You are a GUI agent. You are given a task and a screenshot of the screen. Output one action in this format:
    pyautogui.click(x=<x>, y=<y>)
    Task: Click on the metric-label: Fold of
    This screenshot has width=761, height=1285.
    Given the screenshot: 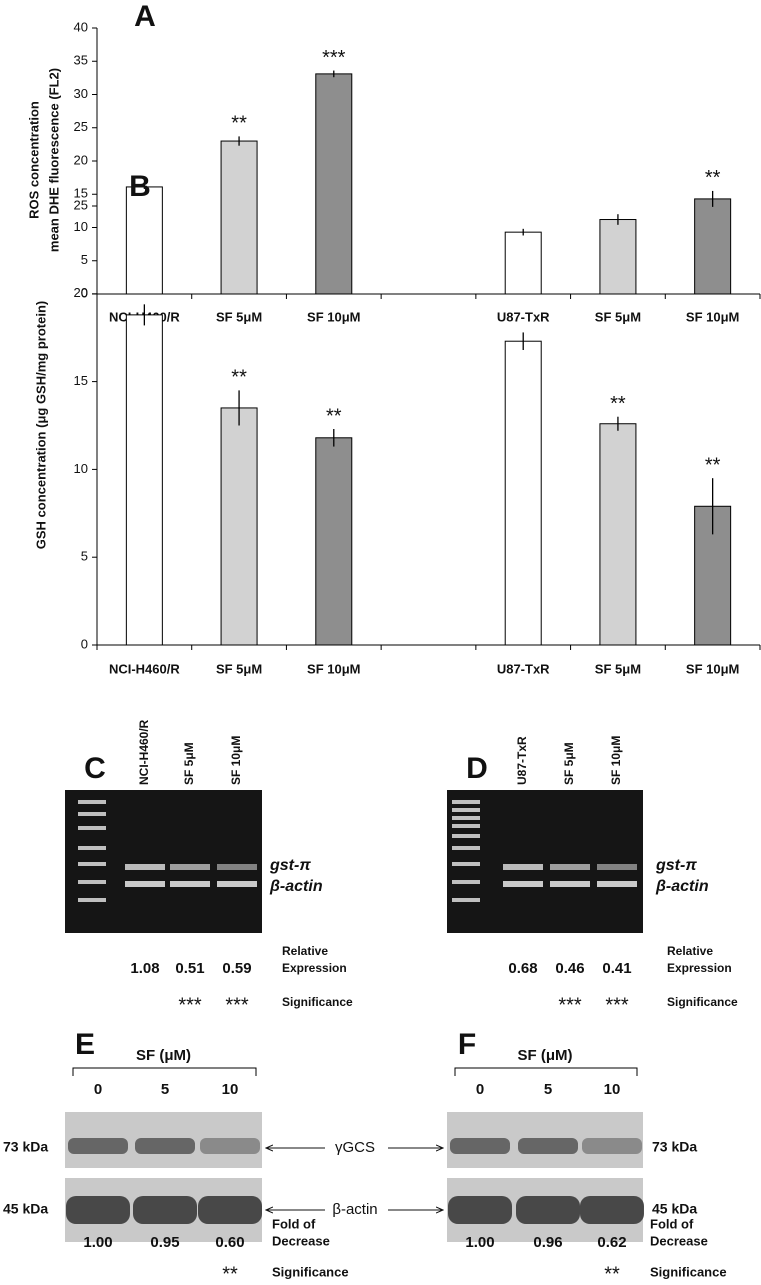 What is the action you would take?
    pyautogui.click(x=672, y=1223)
    